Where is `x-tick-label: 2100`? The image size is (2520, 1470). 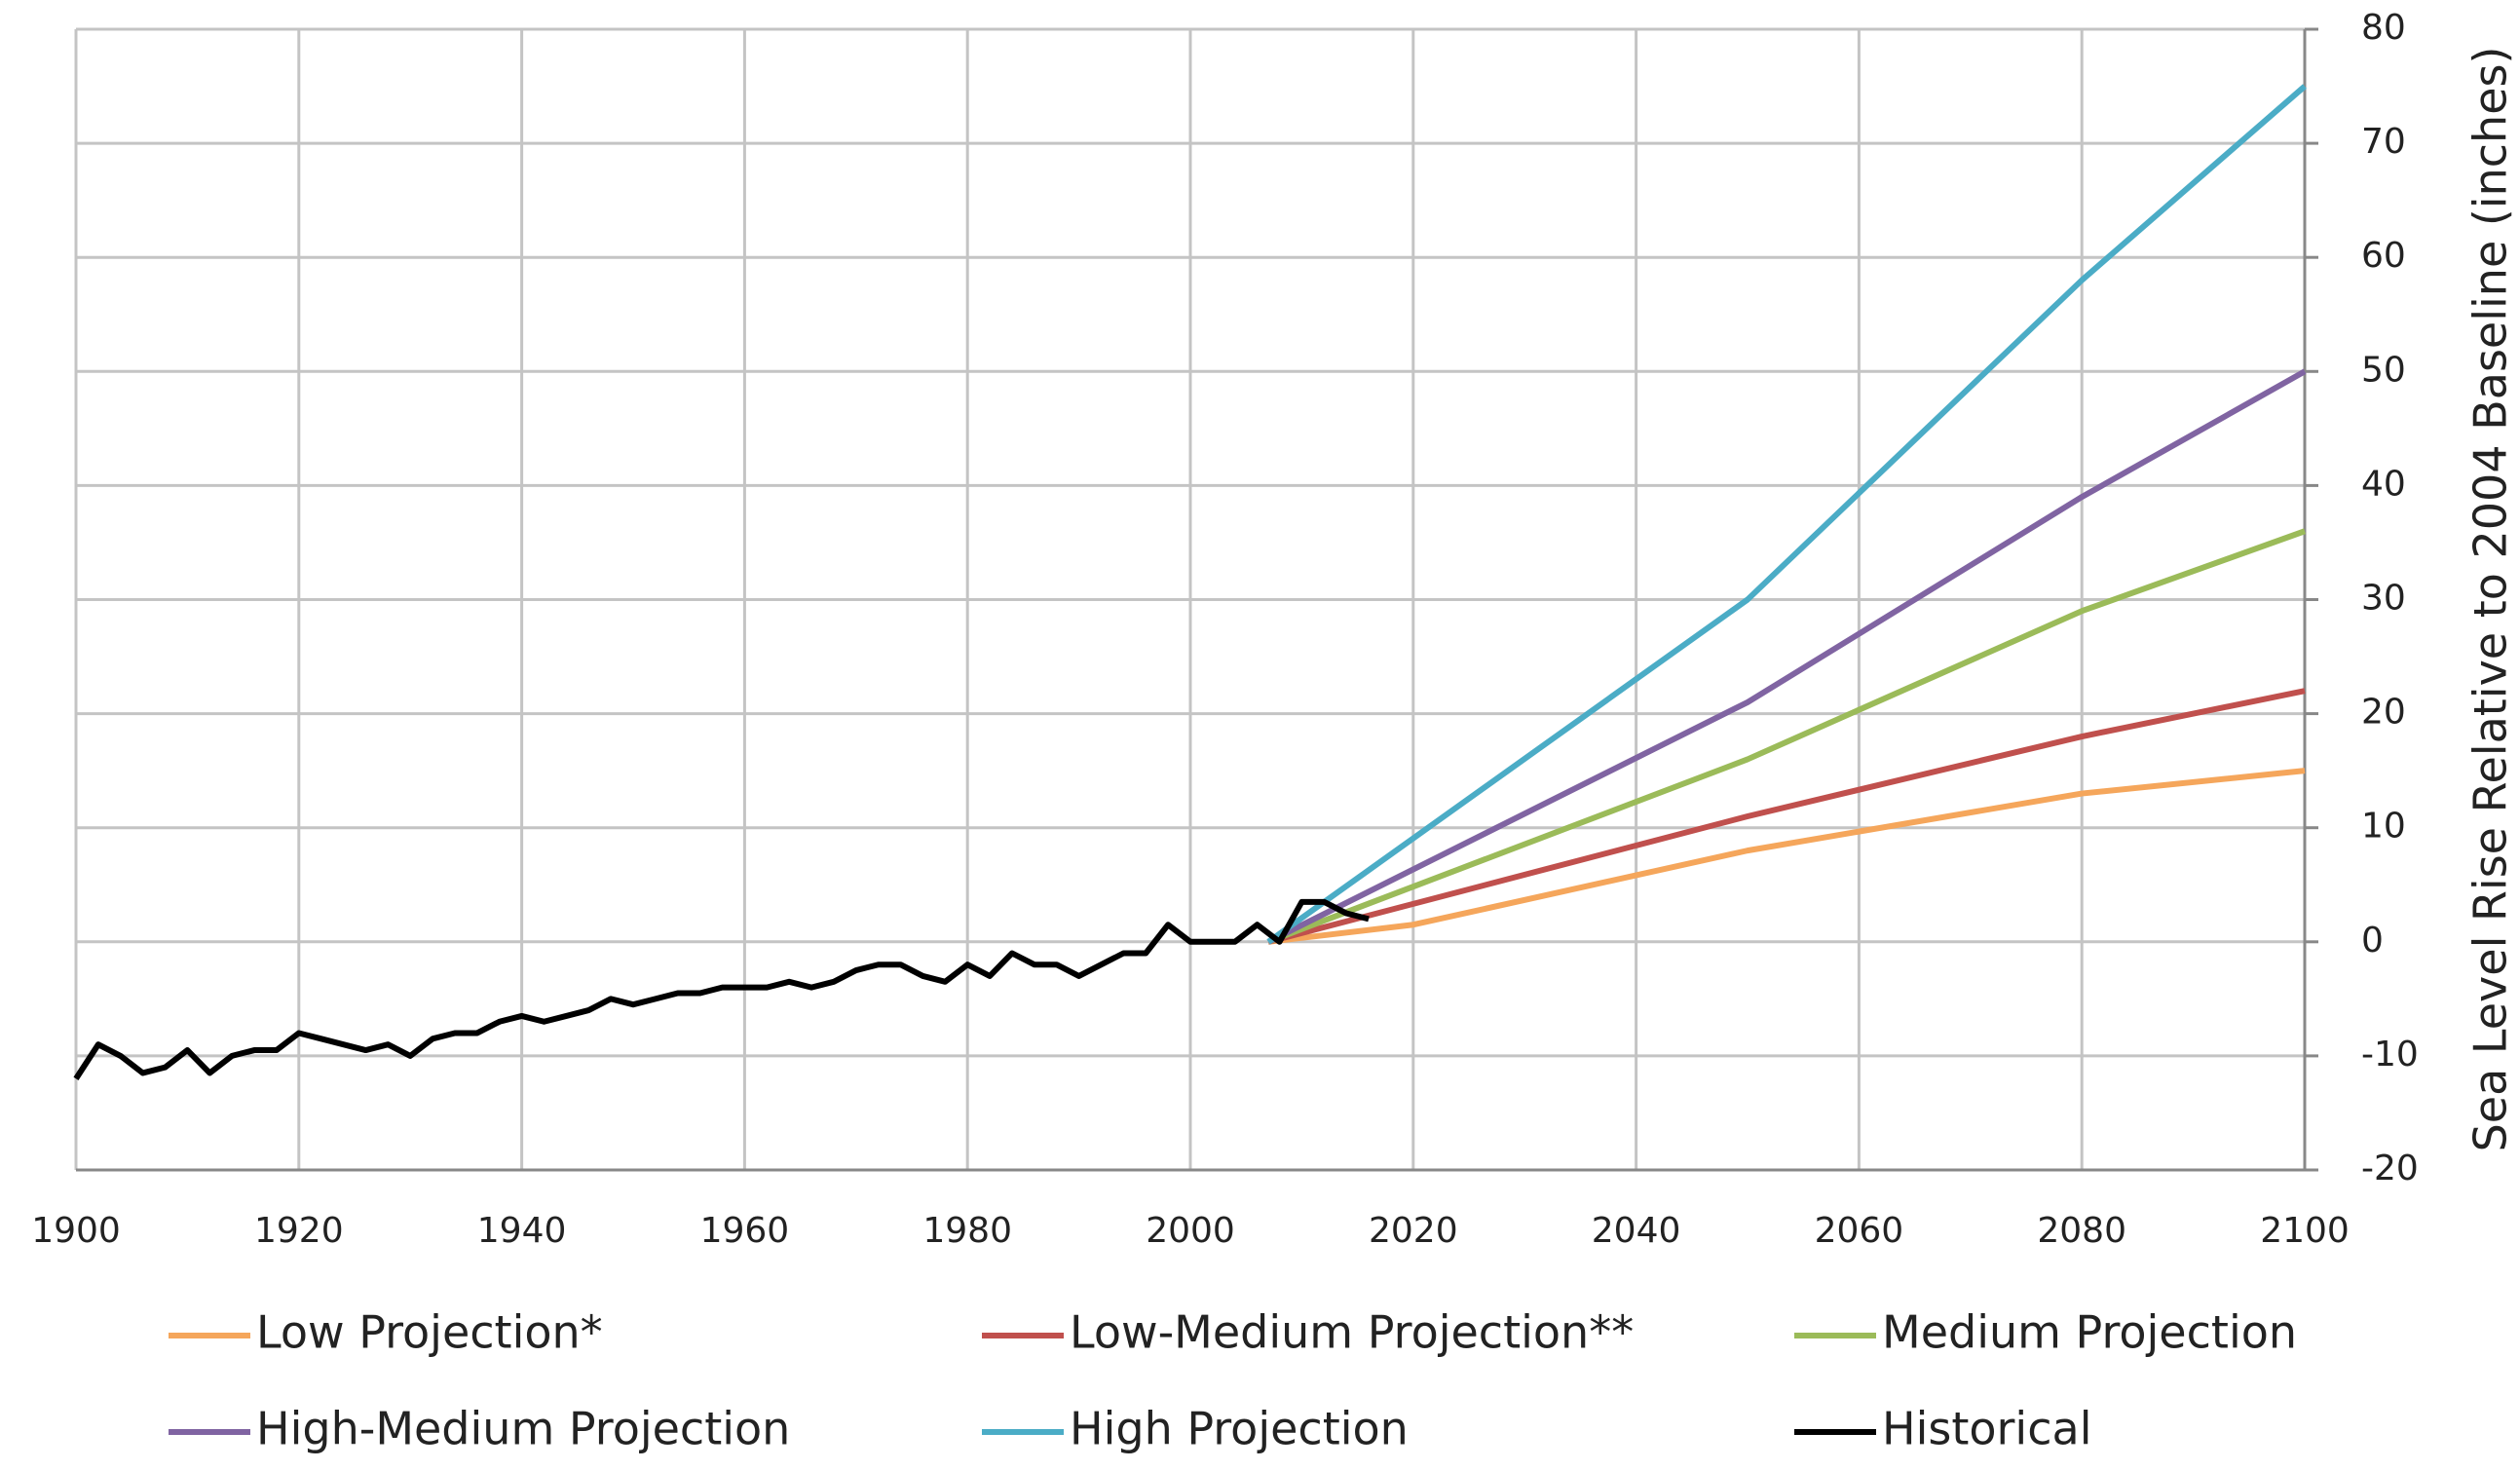
x-tick-label: 2100 is located at coordinates (2305, 1231).